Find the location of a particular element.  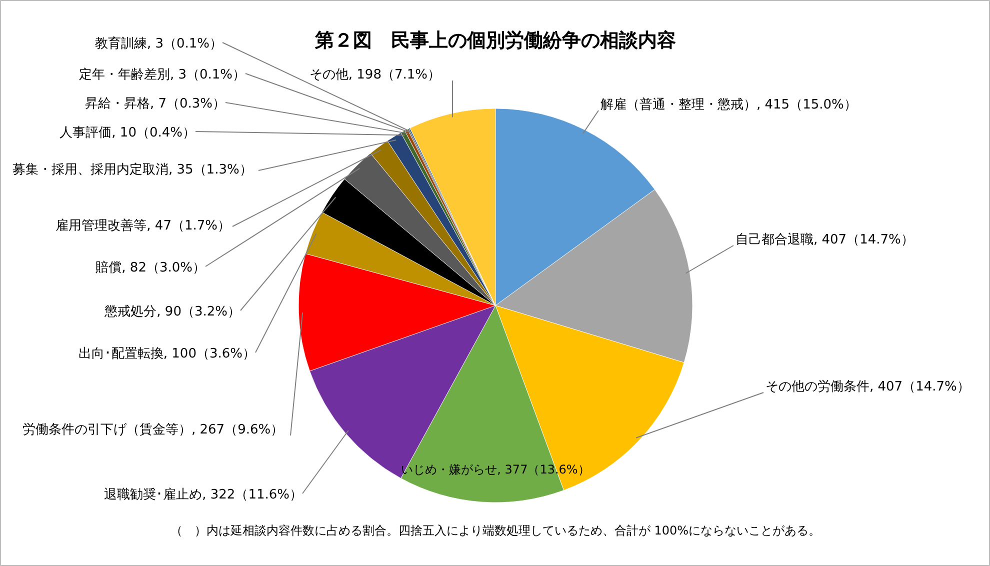

slice-label: その他の労働条件, 407（14.7%） is located at coordinates (868, 387).